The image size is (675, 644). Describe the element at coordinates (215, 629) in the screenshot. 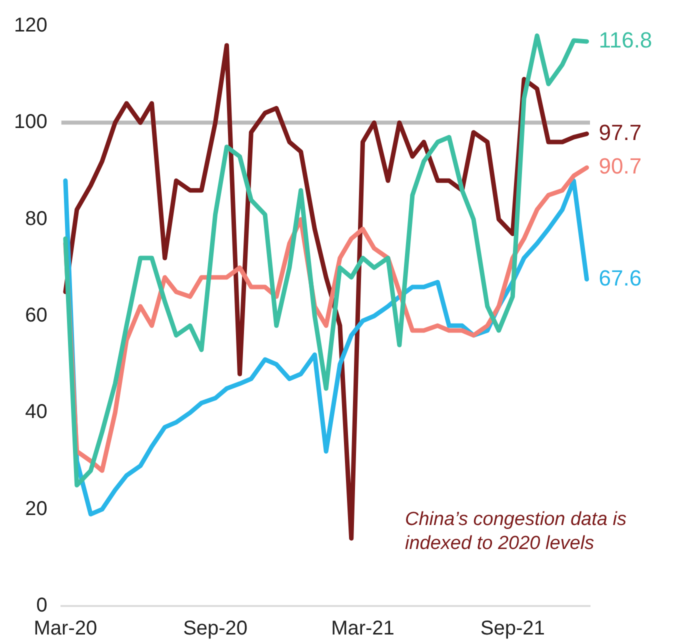

I see `x-tick-label: Sep-20` at that location.